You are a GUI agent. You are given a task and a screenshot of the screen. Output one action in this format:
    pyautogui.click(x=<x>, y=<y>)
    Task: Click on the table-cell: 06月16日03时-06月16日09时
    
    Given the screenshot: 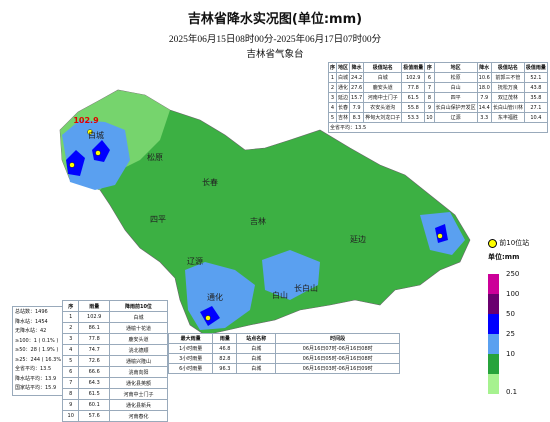 What is the action you would take?
    pyautogui.click(x=337, y=368)
    